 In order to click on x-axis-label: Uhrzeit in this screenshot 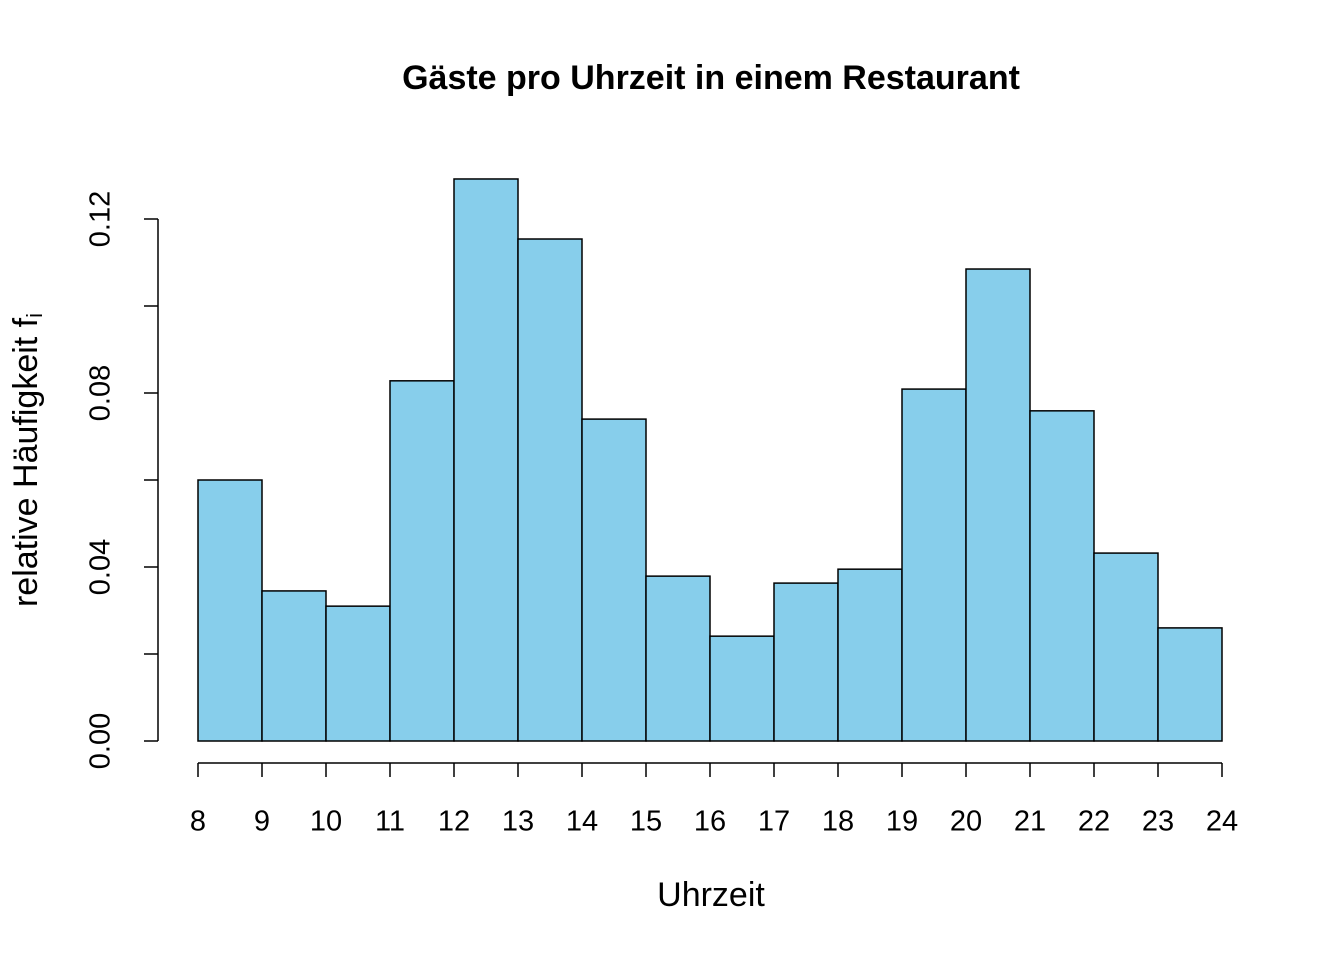, I will do `click(711, 895)`.